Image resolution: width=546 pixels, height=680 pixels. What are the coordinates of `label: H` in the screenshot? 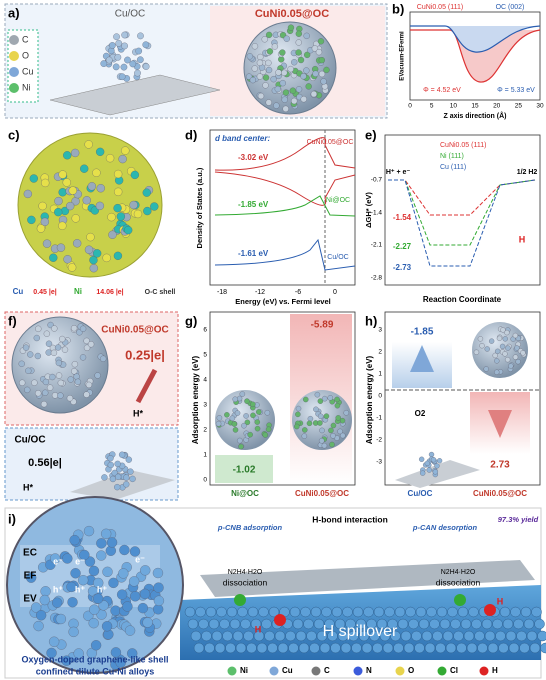 It's located at (495, 670).